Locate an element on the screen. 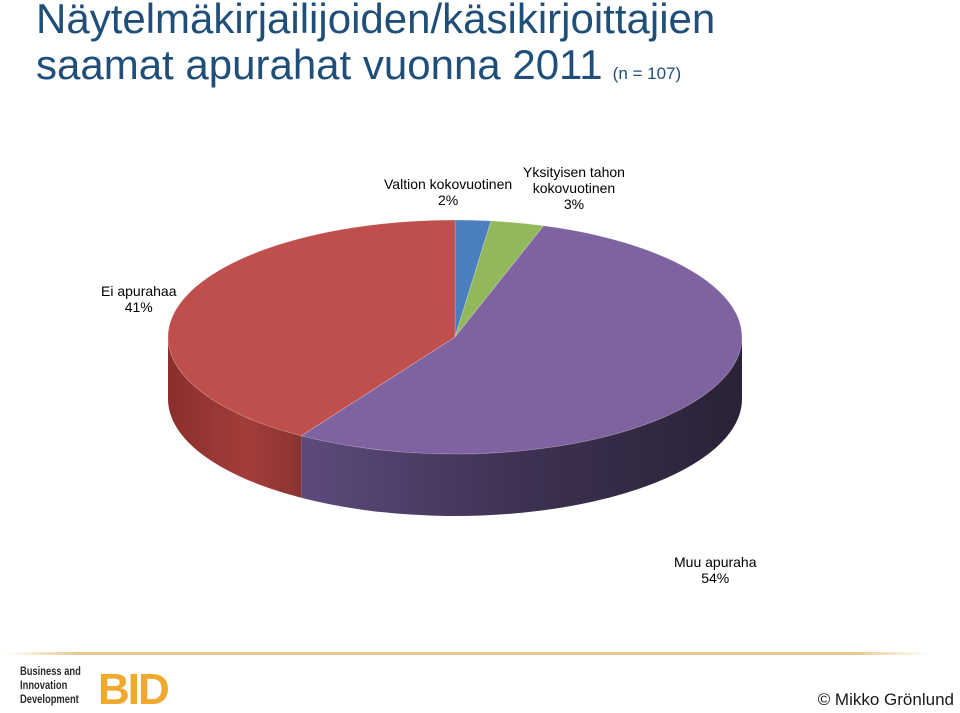 This screenshot has height=713, width=960. slice-label-yksityisen-name-1: Yksityisen tahon is located at coordinates (574, 172).